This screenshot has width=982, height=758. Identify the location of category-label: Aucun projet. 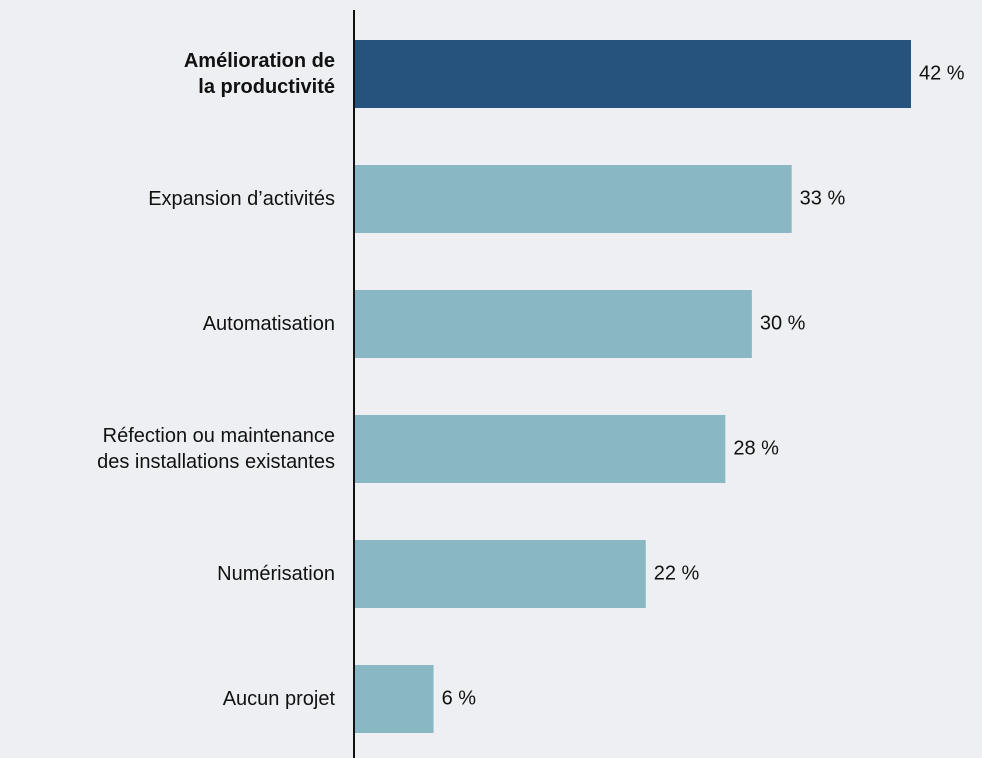
(278, 699).